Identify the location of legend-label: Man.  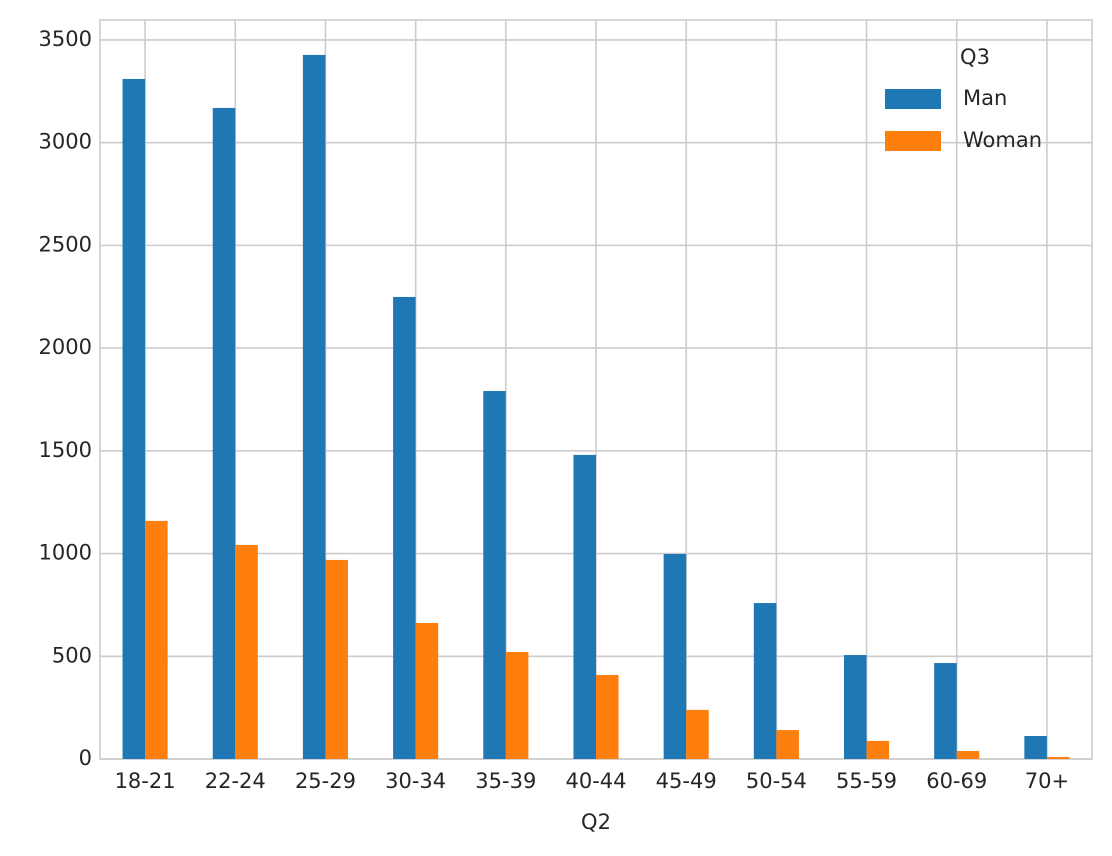
(985, 98).